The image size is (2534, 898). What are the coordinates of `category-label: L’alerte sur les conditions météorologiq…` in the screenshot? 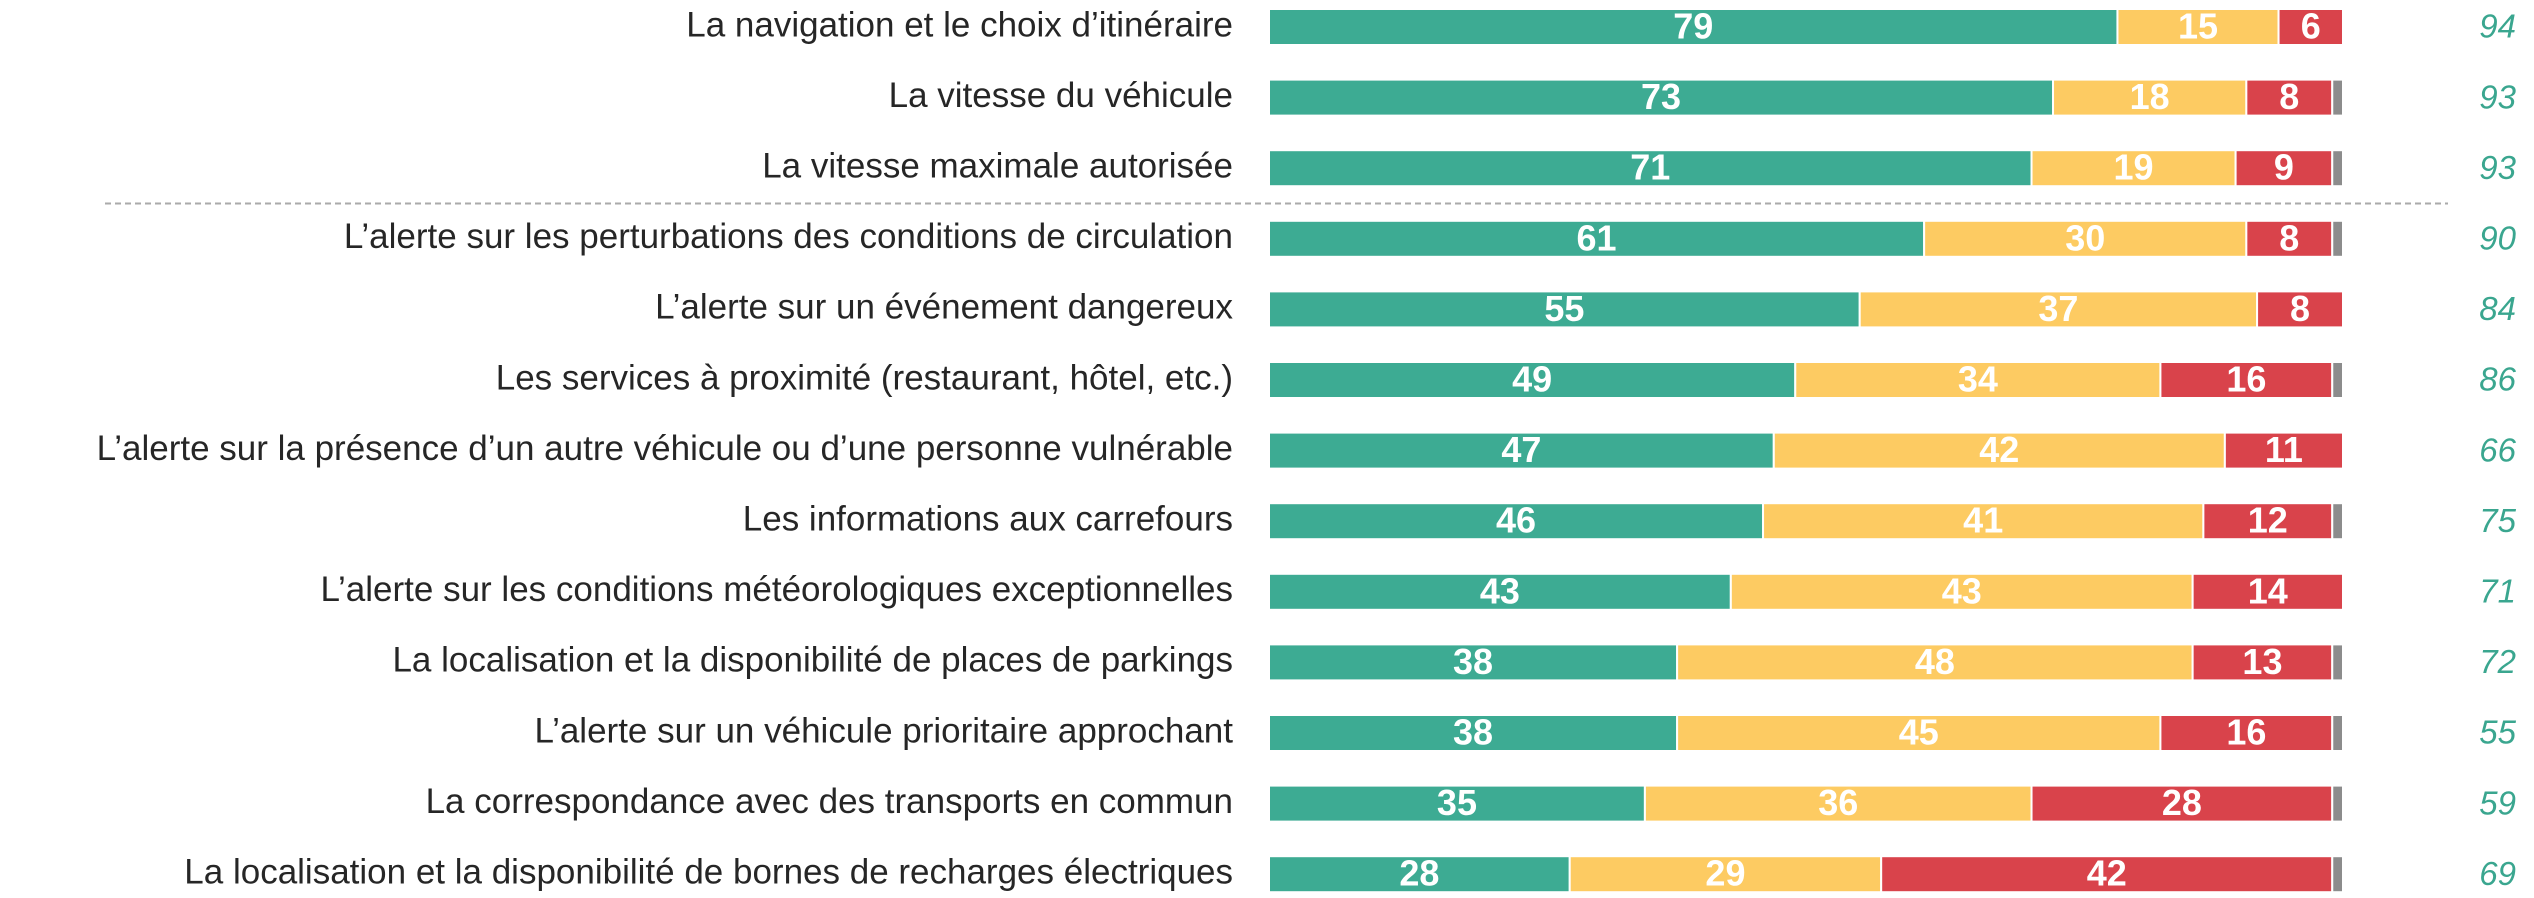 It's located at (777, 589).